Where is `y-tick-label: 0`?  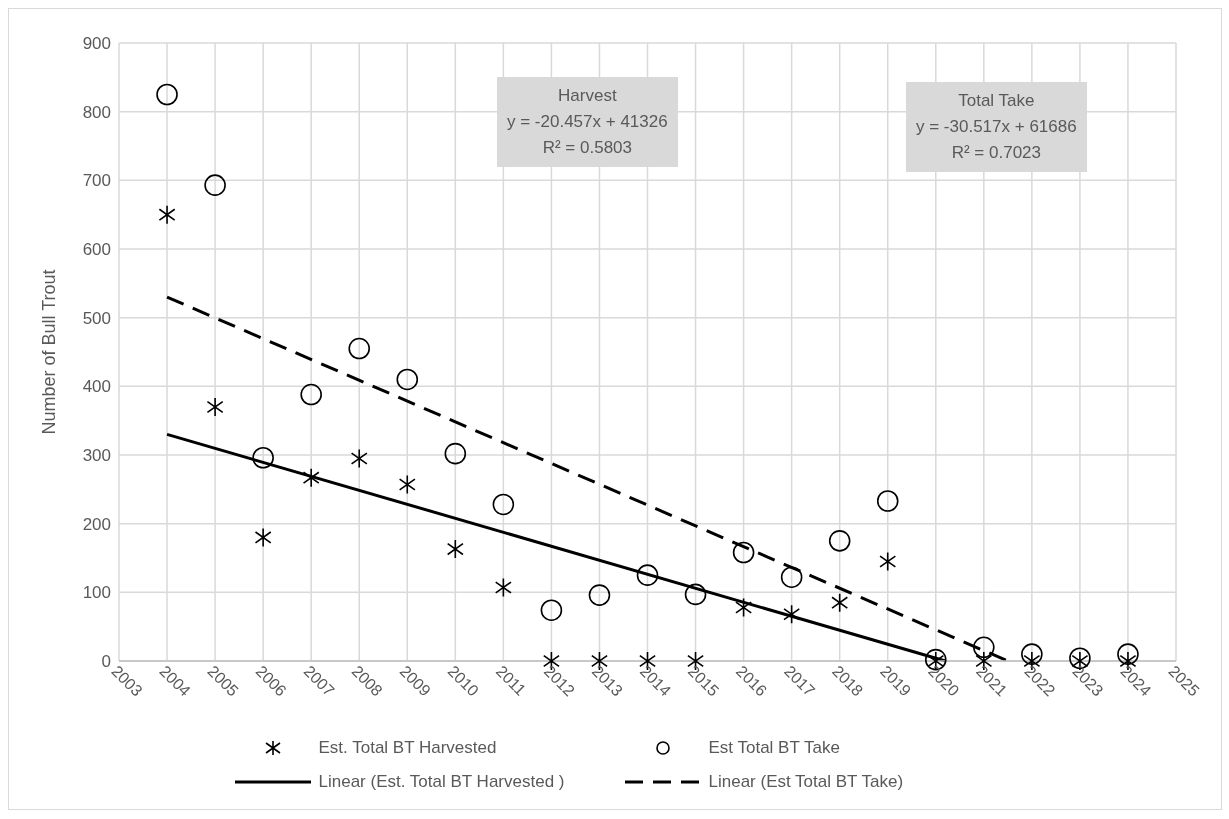 y-tick-label: 0 is located at coordinates (106, 662).